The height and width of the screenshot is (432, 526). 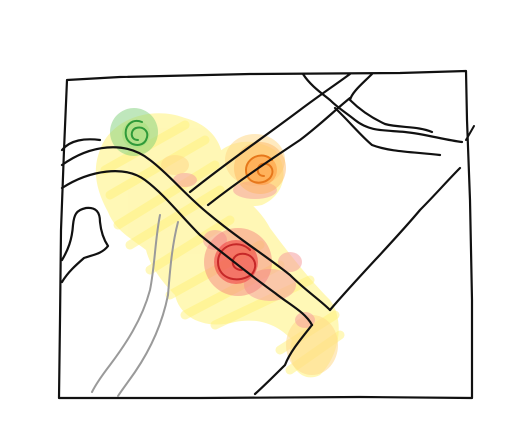 What do you see at coordinates (85, 245) in the screenshot?
I see `left-parcel` at bounding box center [85, 245].